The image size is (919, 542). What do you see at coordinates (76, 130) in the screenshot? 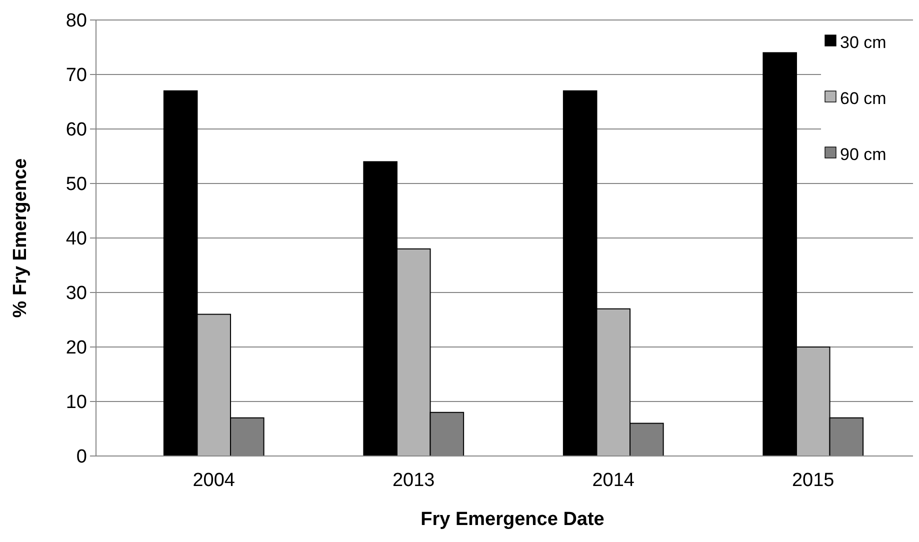
I see `y-tick-label: 60` at bounding box center [76, 130].